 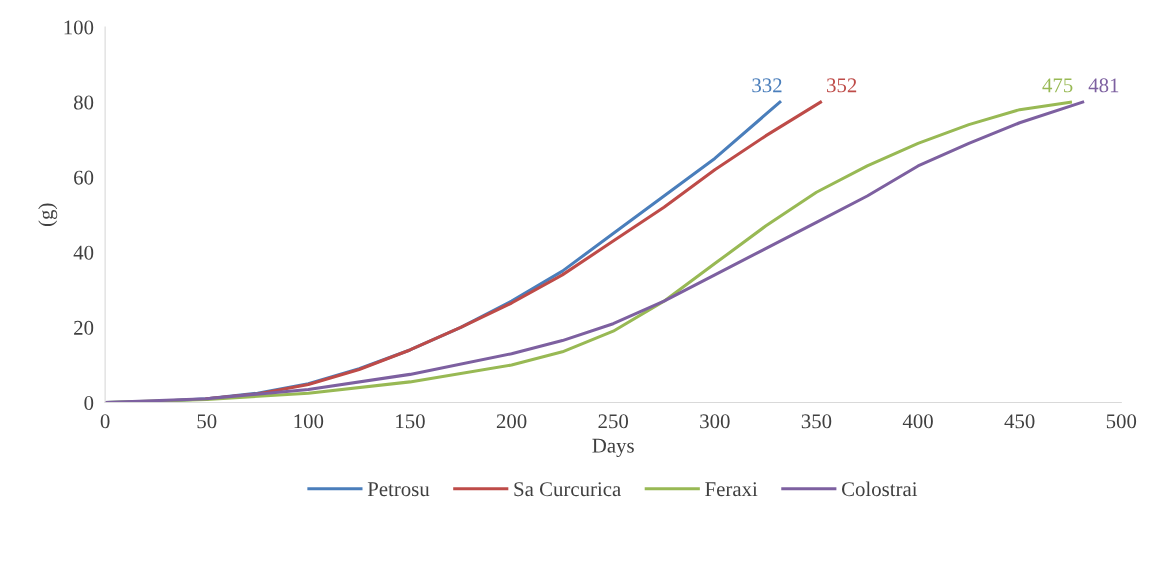 I want to click on x-tick-label: 250, so click(x=613, y=421).